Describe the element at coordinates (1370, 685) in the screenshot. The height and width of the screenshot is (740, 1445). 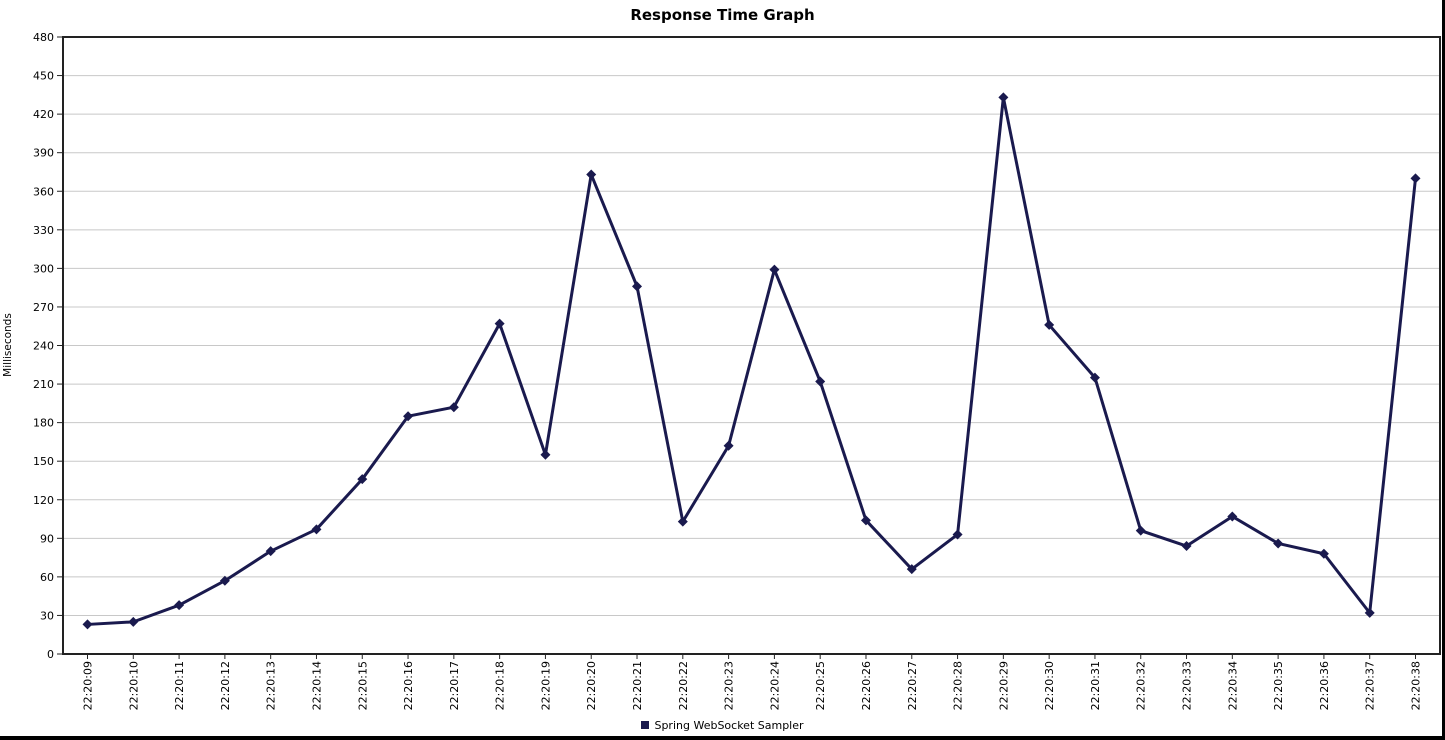
I see `x-tick-label: 22:20:37` at that location.